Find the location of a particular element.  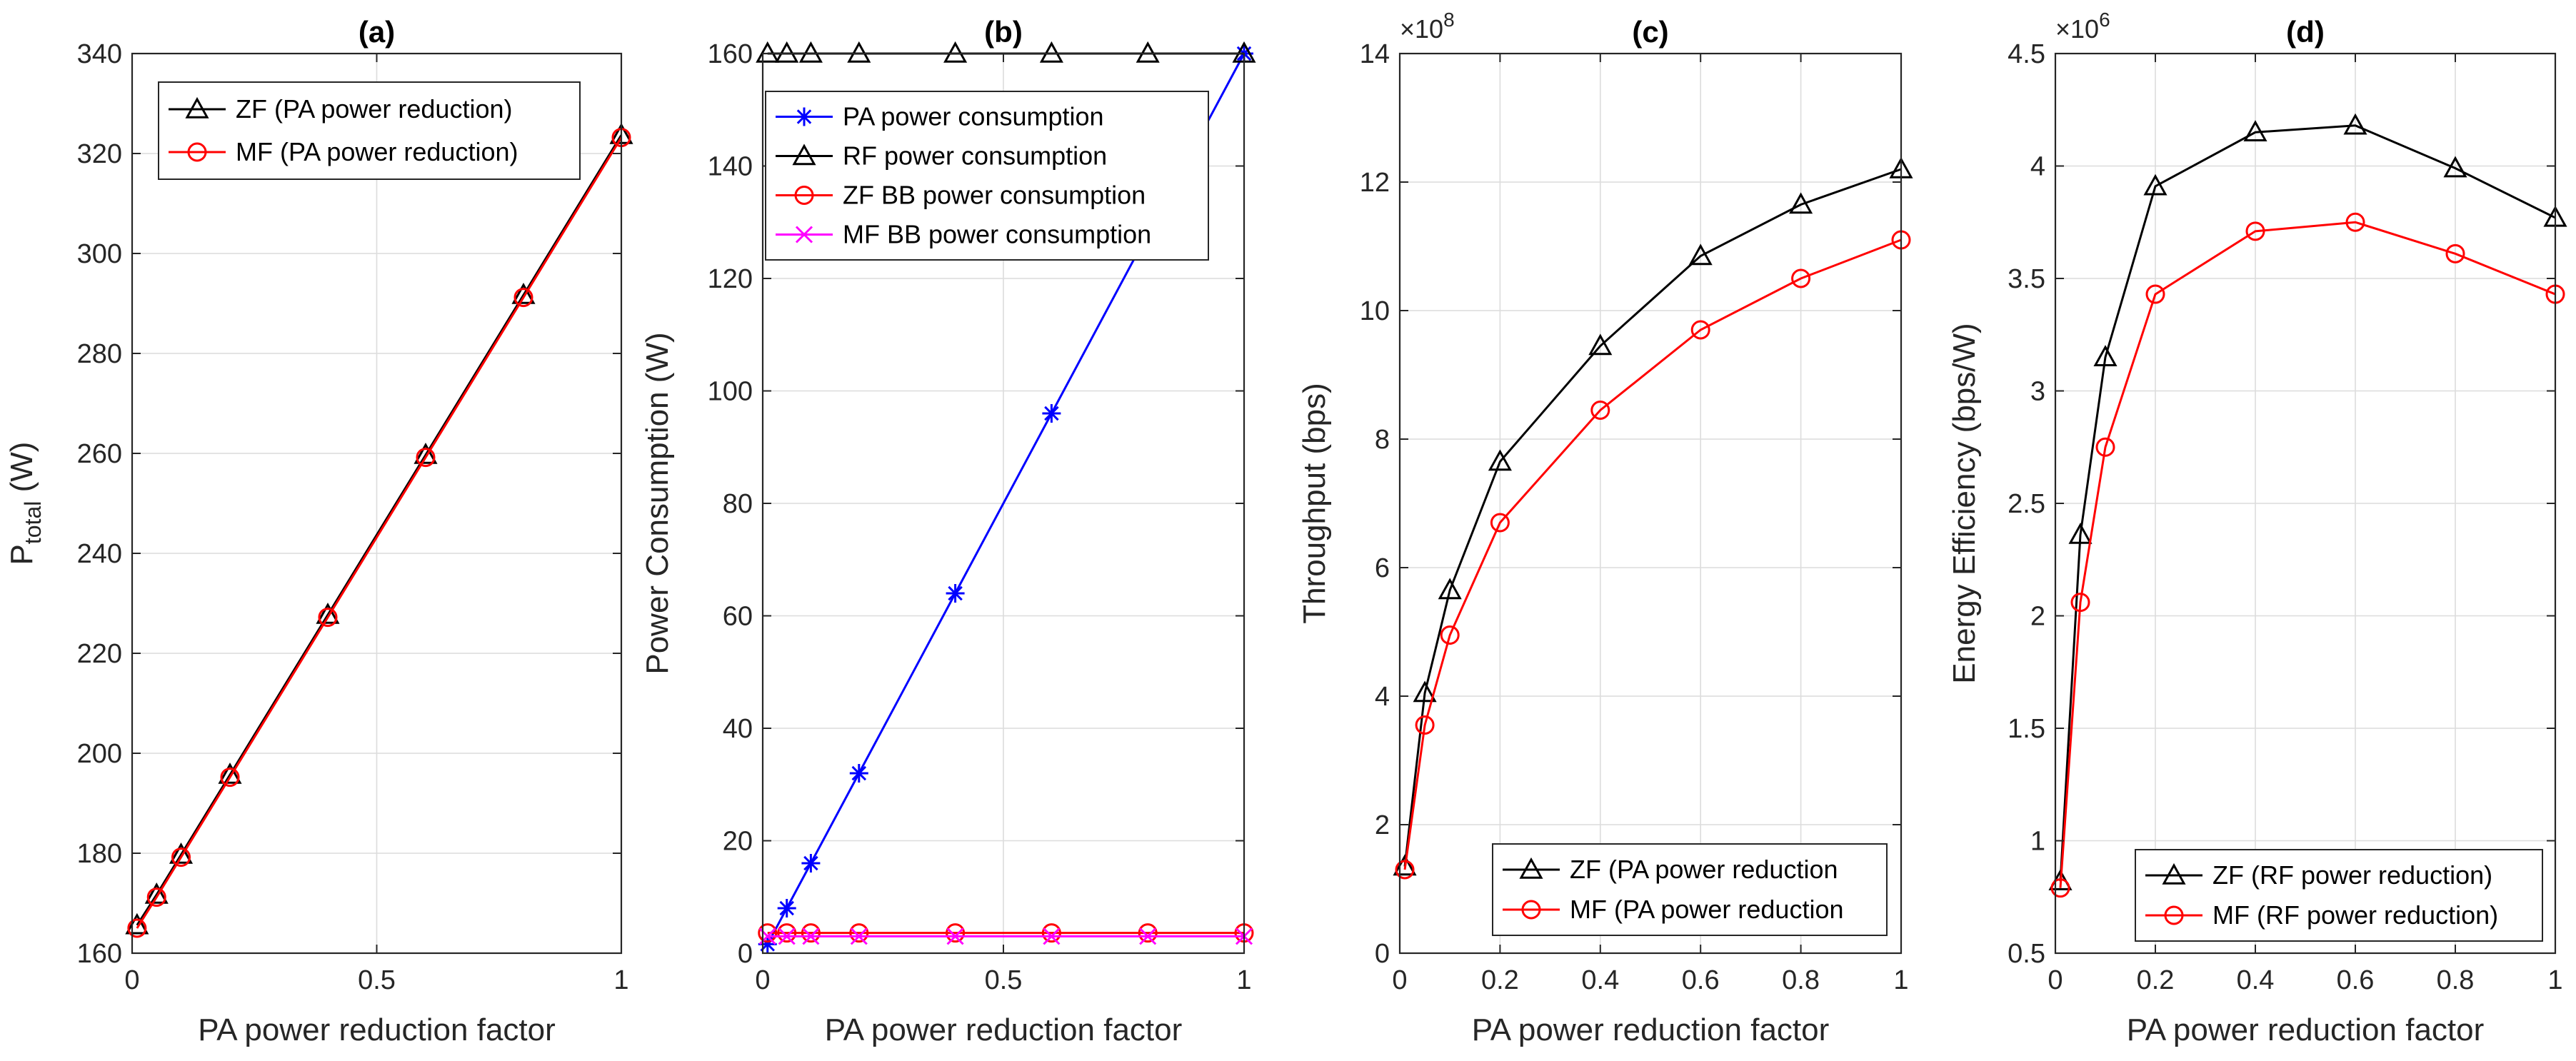

exponent-power: 8 is located at coordinates (1449, 20).